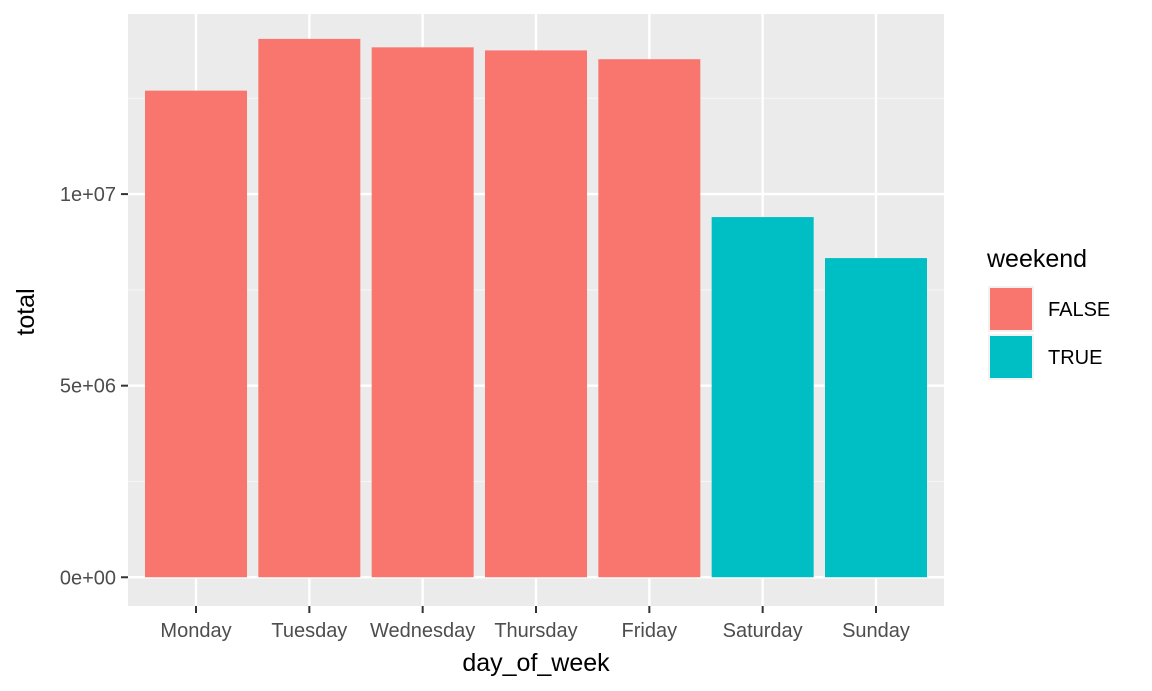  I want to click on bar-wednesday, so click(422, 312).